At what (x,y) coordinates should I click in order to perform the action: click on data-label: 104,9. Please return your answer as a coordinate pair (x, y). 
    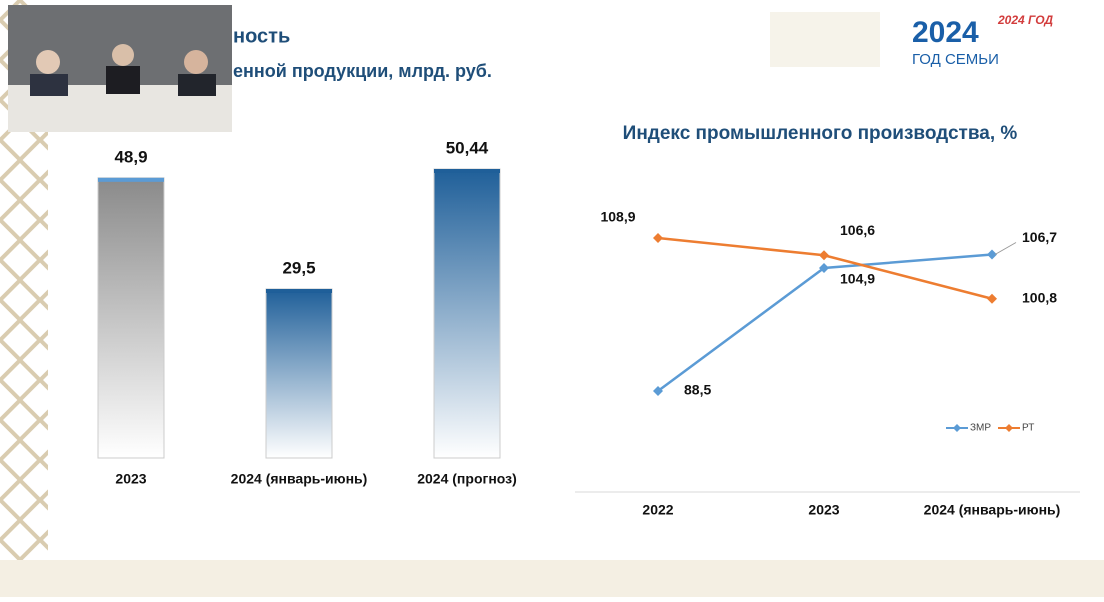
    Looking at the image, I should click on (857, 279).